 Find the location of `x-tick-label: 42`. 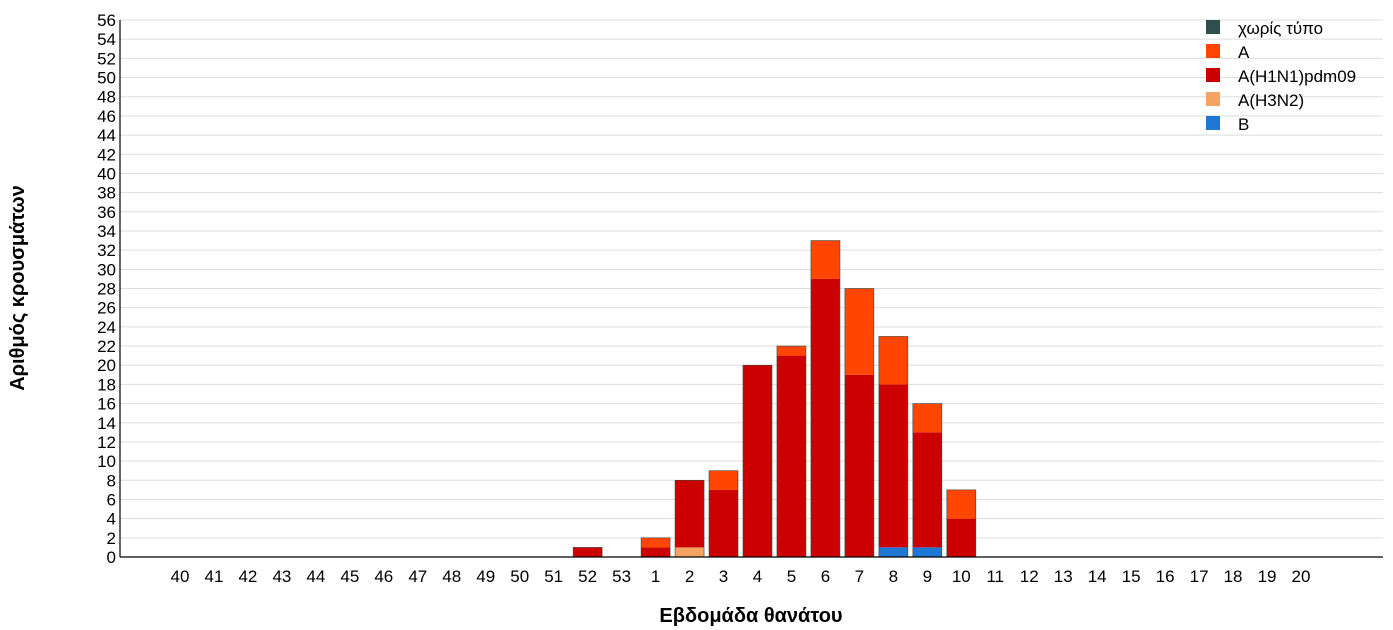

x-tick-label: 42 is located at coordinates (247, 576).